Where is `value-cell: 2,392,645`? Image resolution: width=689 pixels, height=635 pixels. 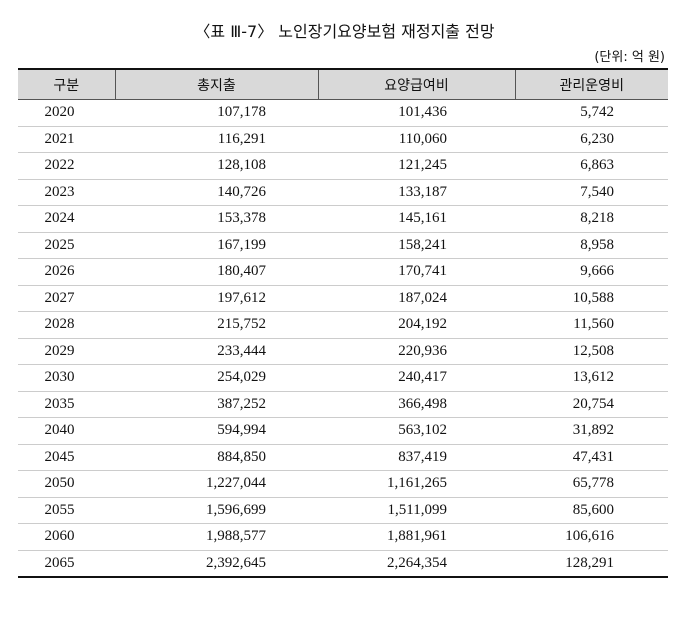
value-cell: 2,392,645 is located at coordinates (216, 564).